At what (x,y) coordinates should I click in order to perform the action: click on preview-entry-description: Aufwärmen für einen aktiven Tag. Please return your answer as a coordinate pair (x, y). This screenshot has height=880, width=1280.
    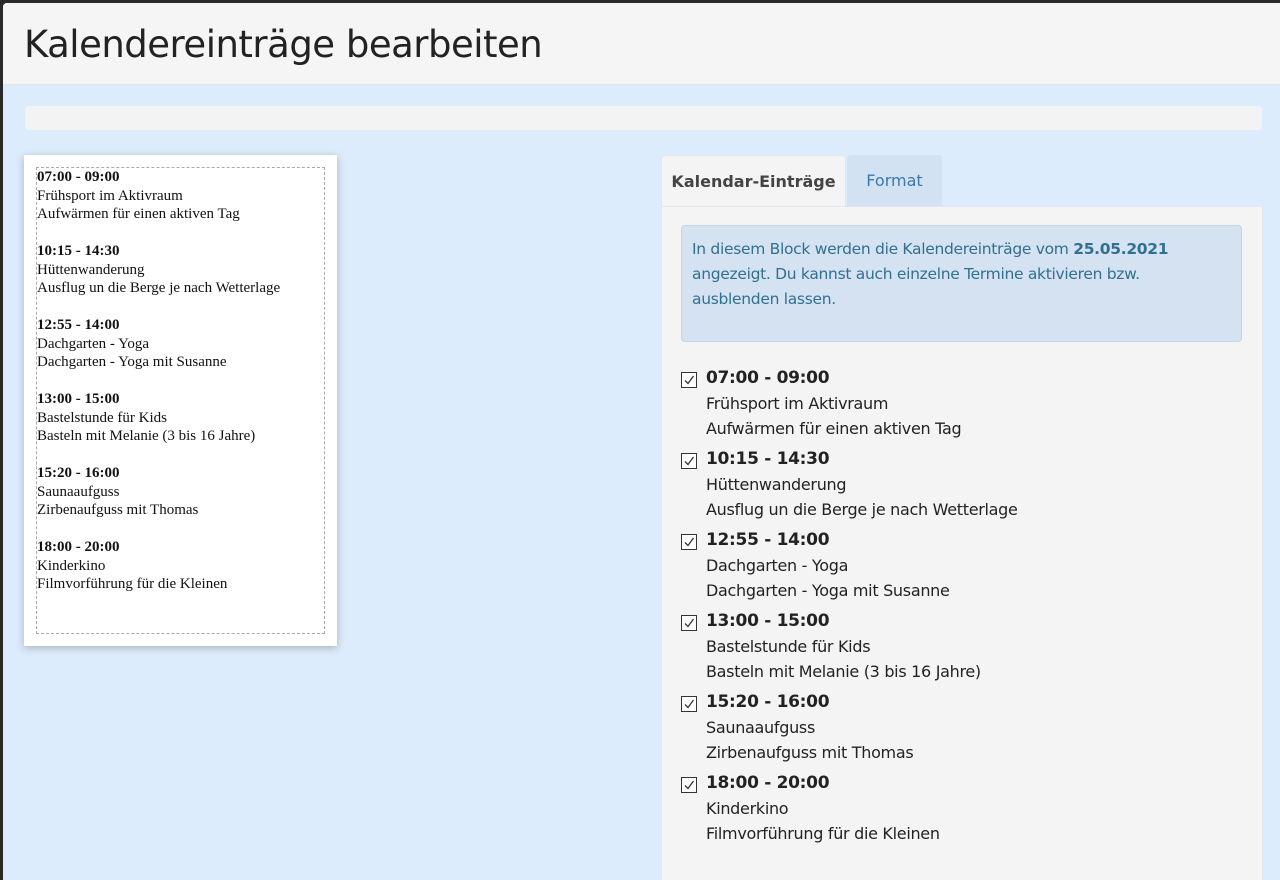
    Looking at the image, I should click on (138, 214).